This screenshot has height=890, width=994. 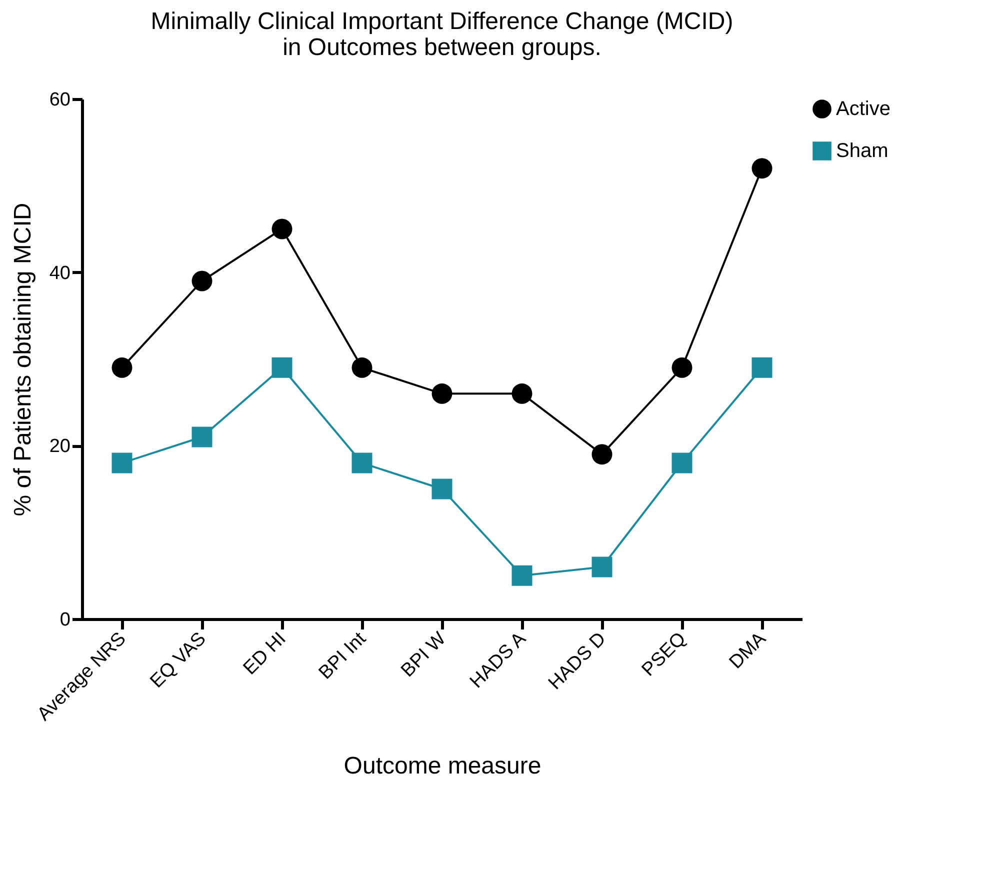 I want to click on y-tick-label: 20, so click(x=59, y=447).